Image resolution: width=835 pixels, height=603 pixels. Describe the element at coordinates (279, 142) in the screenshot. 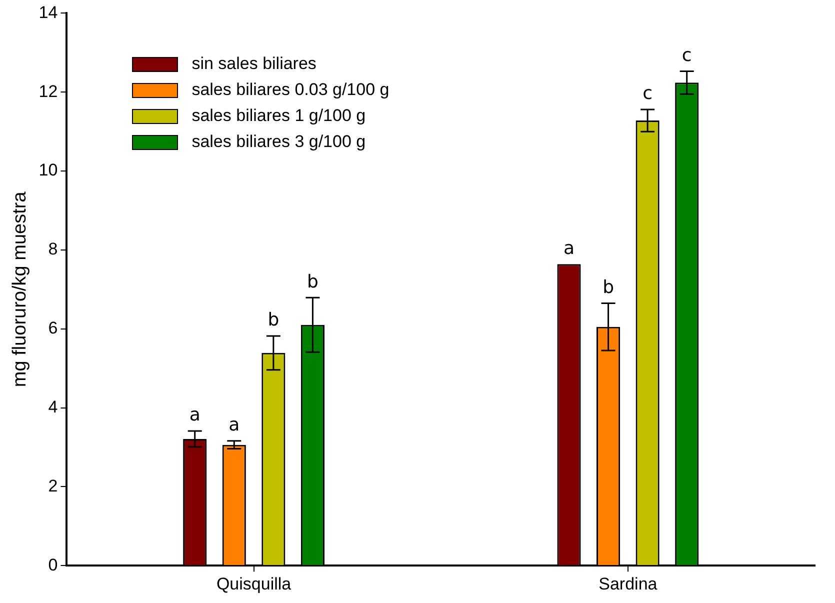

I see `legend-label: sales biliares 3 g/100 g` at that location.